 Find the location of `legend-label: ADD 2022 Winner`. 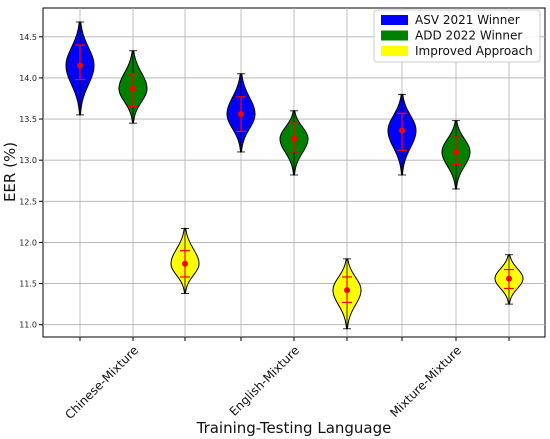

legend-label: ADD 2022 Winner is located at coordinates (468, 36).